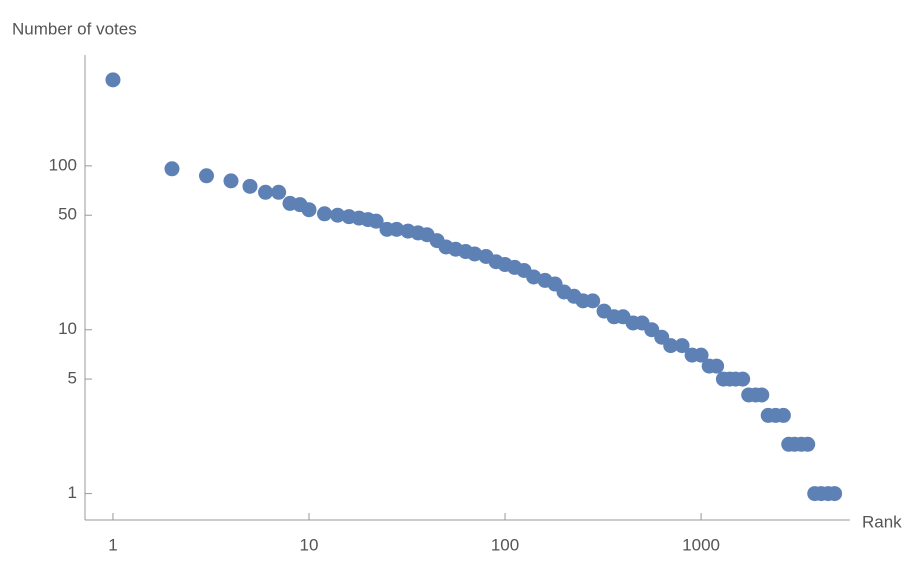  I want to click on y-tick-label: 50, so click(67, 214).